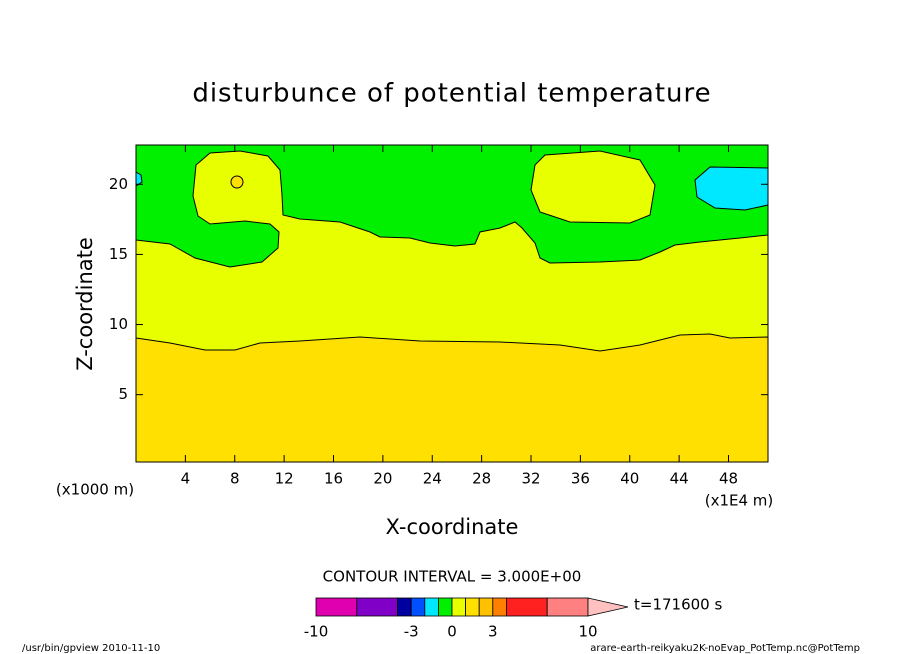  What do you see at coordinates (186, 479) in the screenshot?
I see `x-tick-label: 4` at bounding box center [186, 479].